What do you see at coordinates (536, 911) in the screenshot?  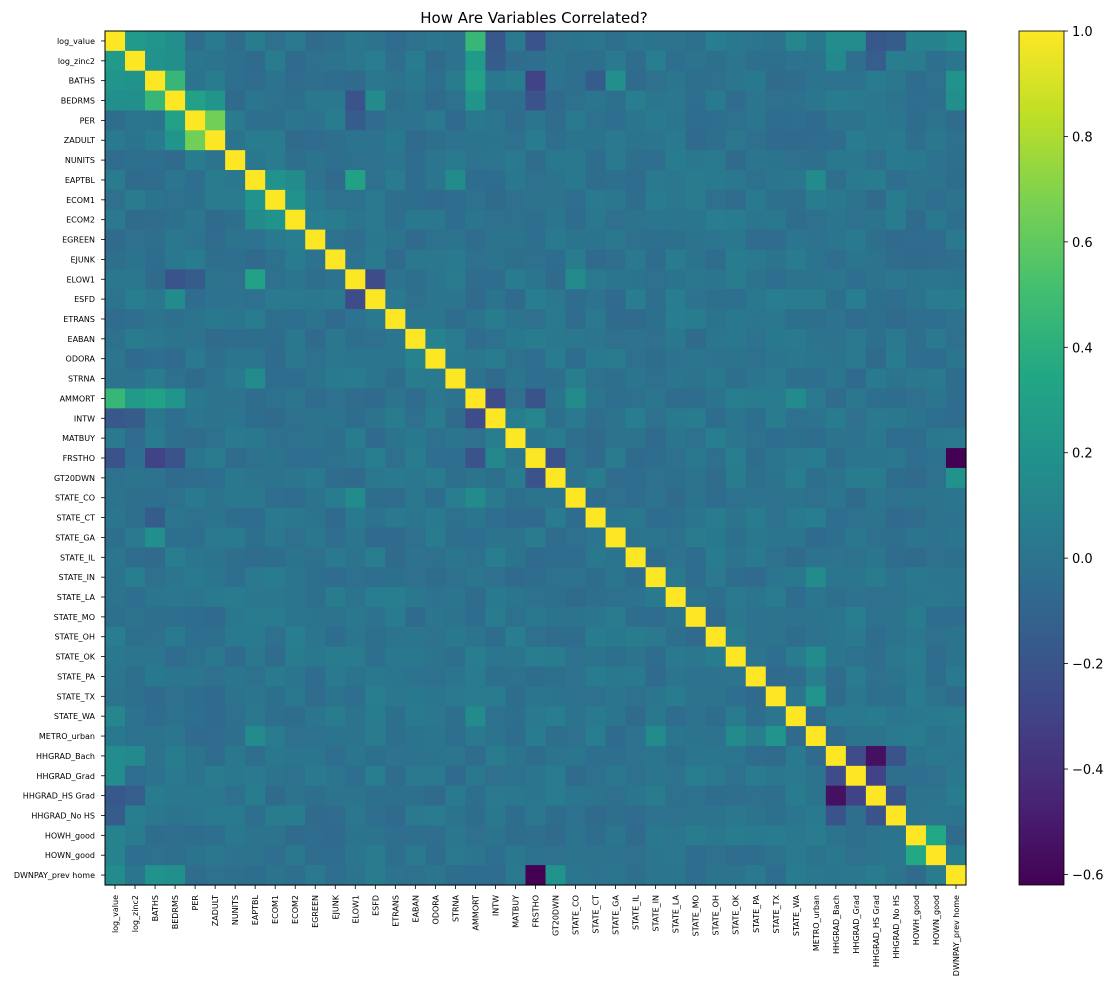 I see `column-label: FRSTHO` at bounding box center [536, 911].